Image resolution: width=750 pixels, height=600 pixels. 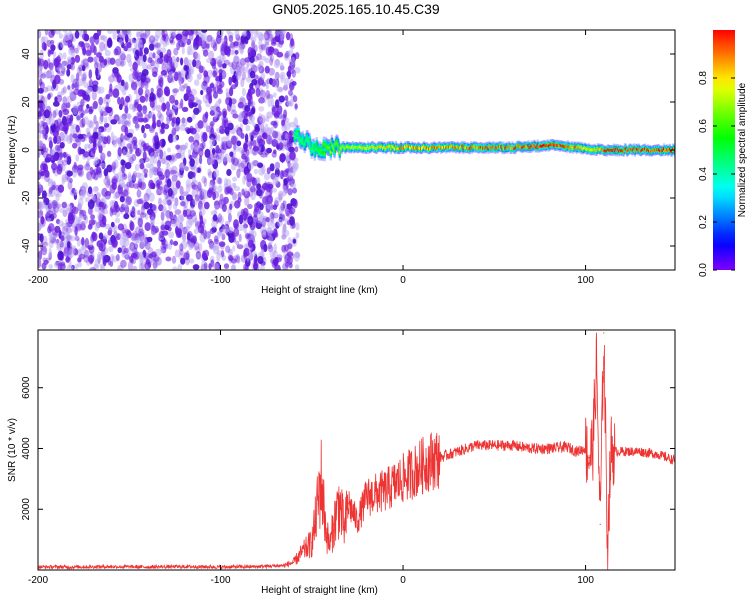 What do you see at coordinates (169, 150) in the screenshot?
I see `noise-region` at bounding box center [169, 150].